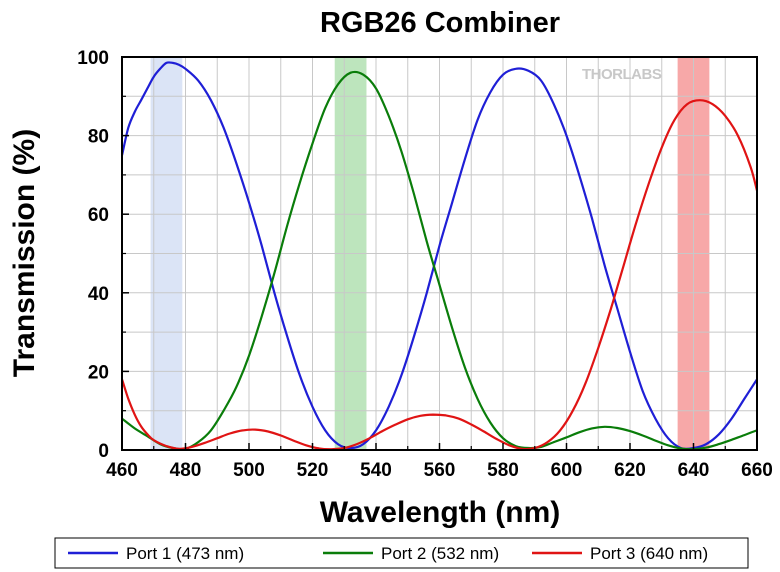 The image size is (780, 572). Describe the element at coordinates (376, 470) in the screenshot. I see `x-tick-label: 540` at that location.